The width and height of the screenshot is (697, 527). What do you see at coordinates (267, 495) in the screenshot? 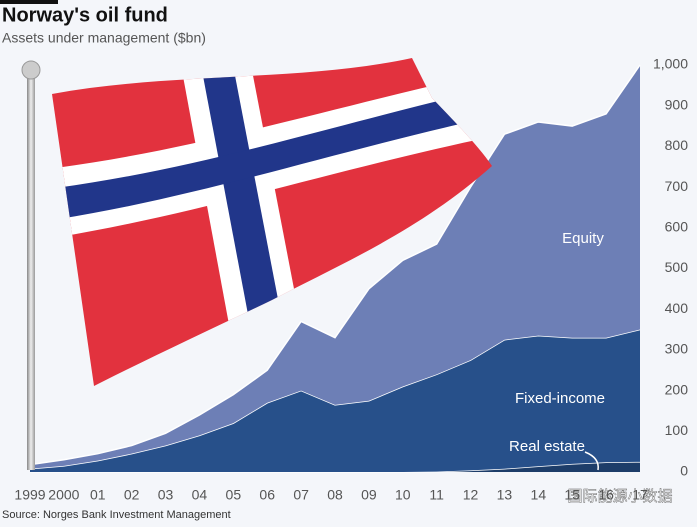
I see `x-tick-label: 06` at bounding box center [267, 495].